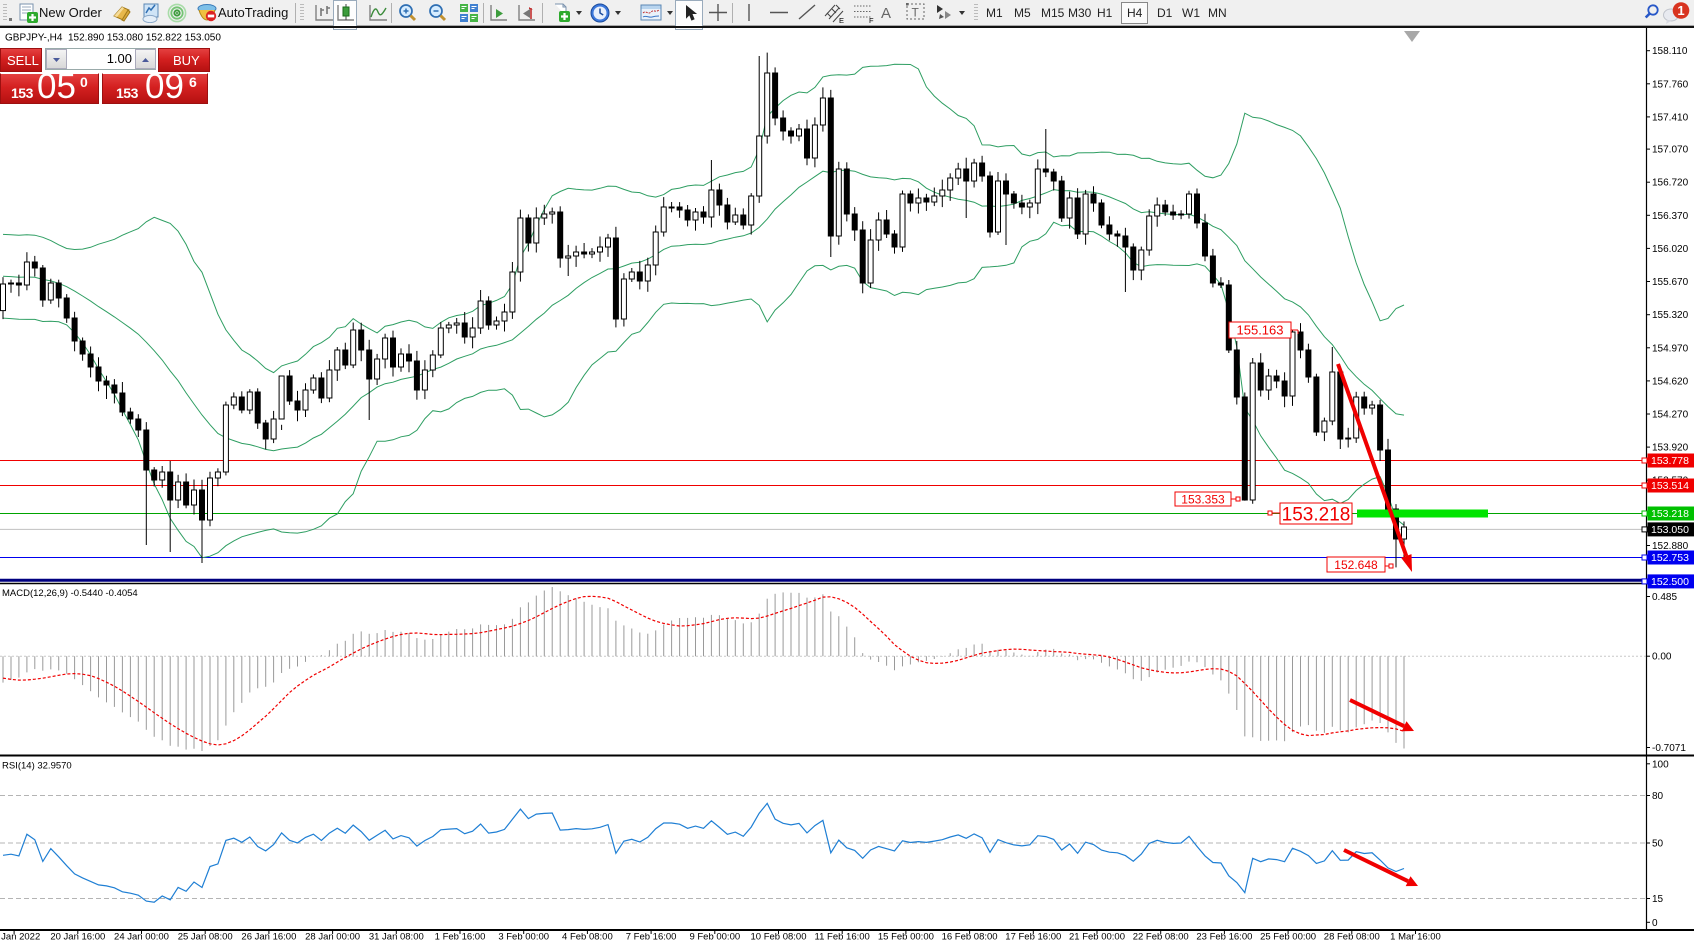  Describe the element at coordinates (1664, 597) in the screenshot. I see `svg-text: 0.485` at that location.